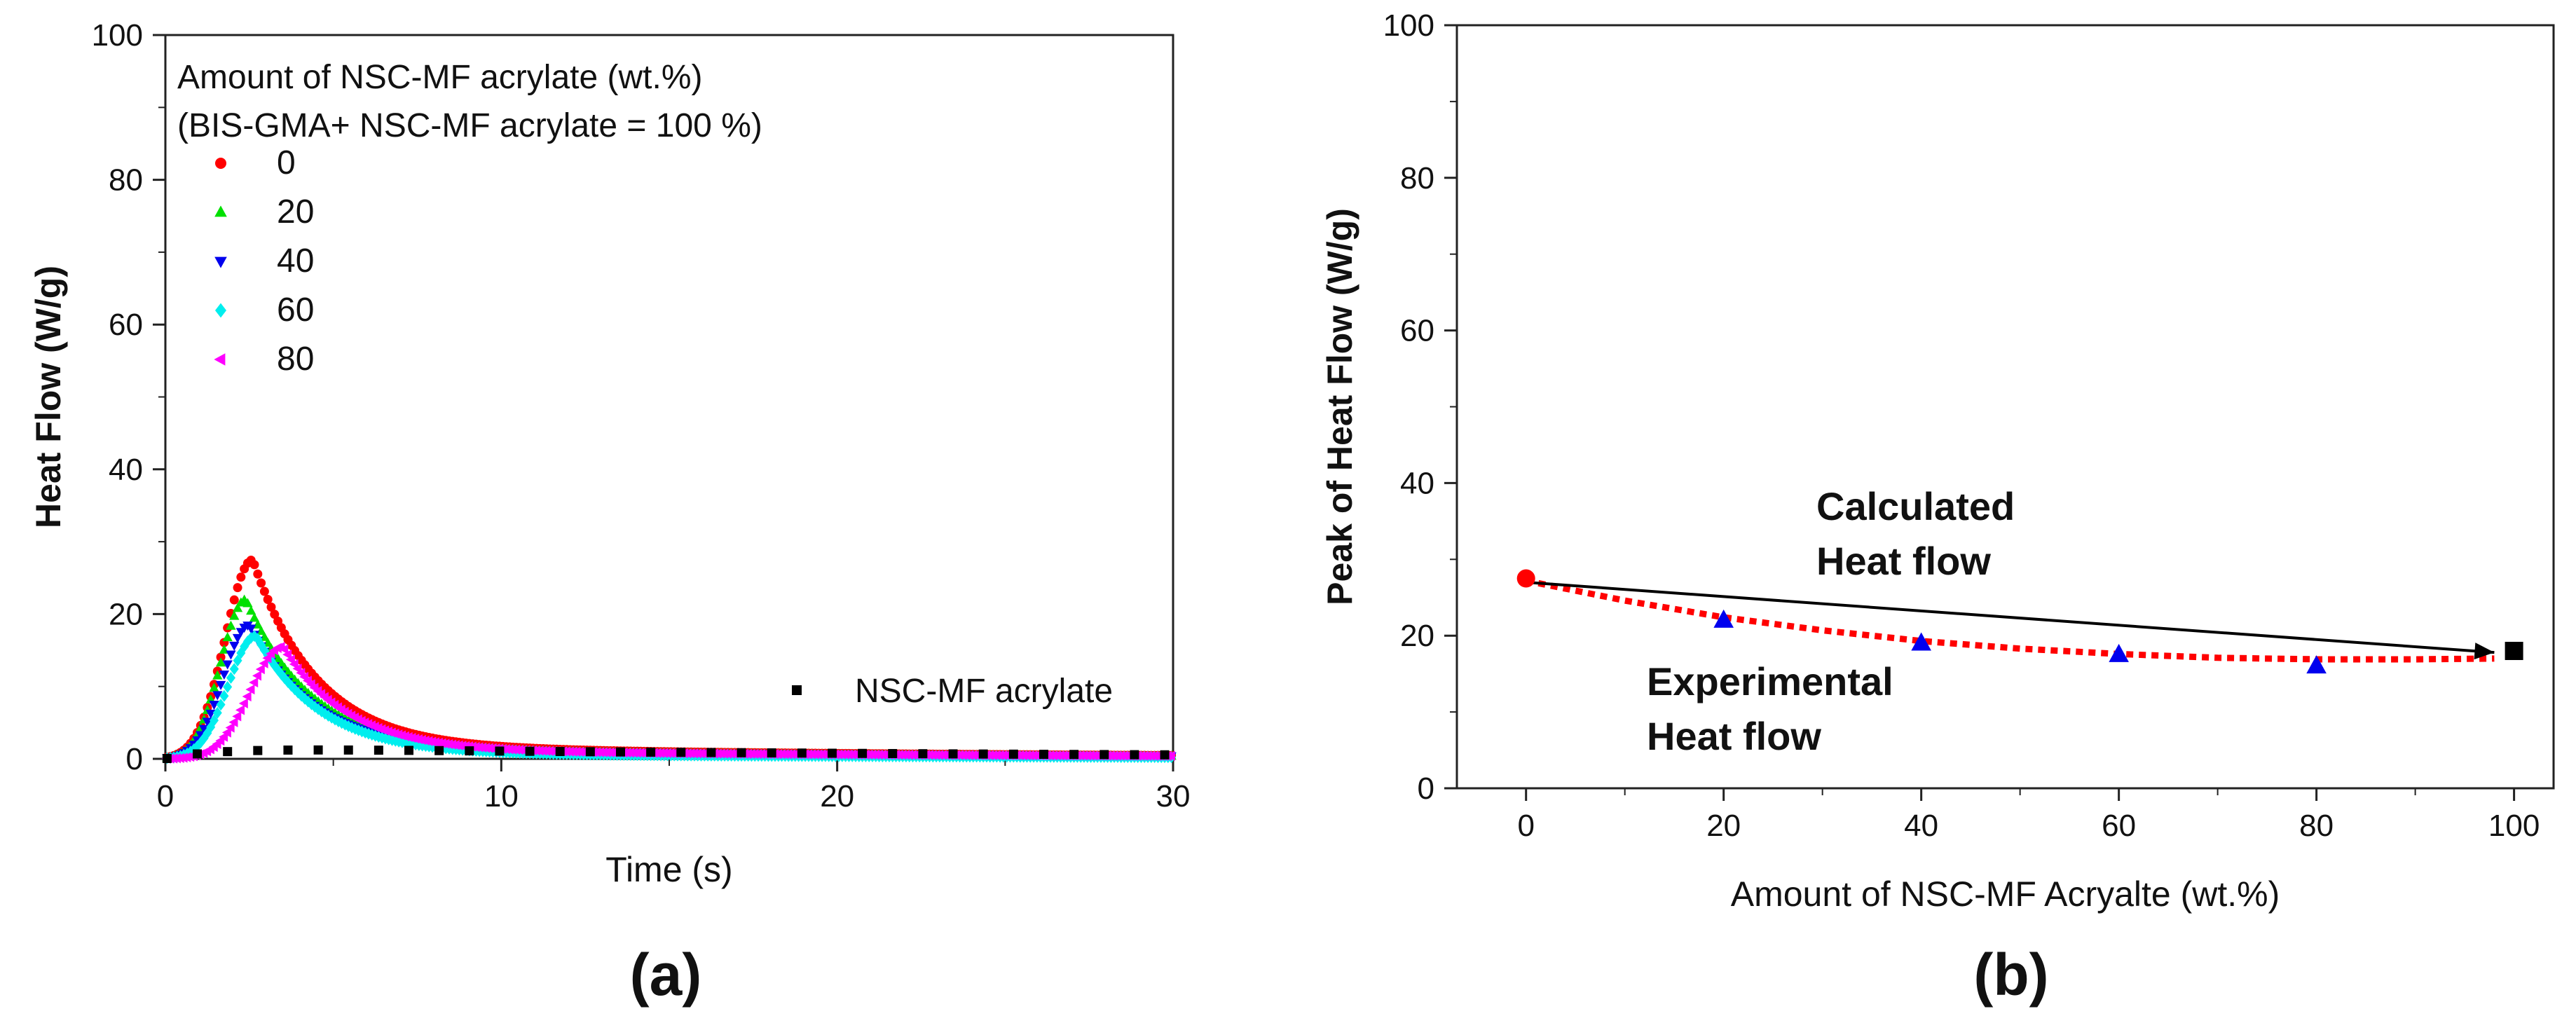 Image resolution: width=2576 pixels, height=1023 pixels. What do you see at coordinates (1417, 636) in the screenshot?
I see `y-tick-label: 20` at bounding box center [1417, 636].